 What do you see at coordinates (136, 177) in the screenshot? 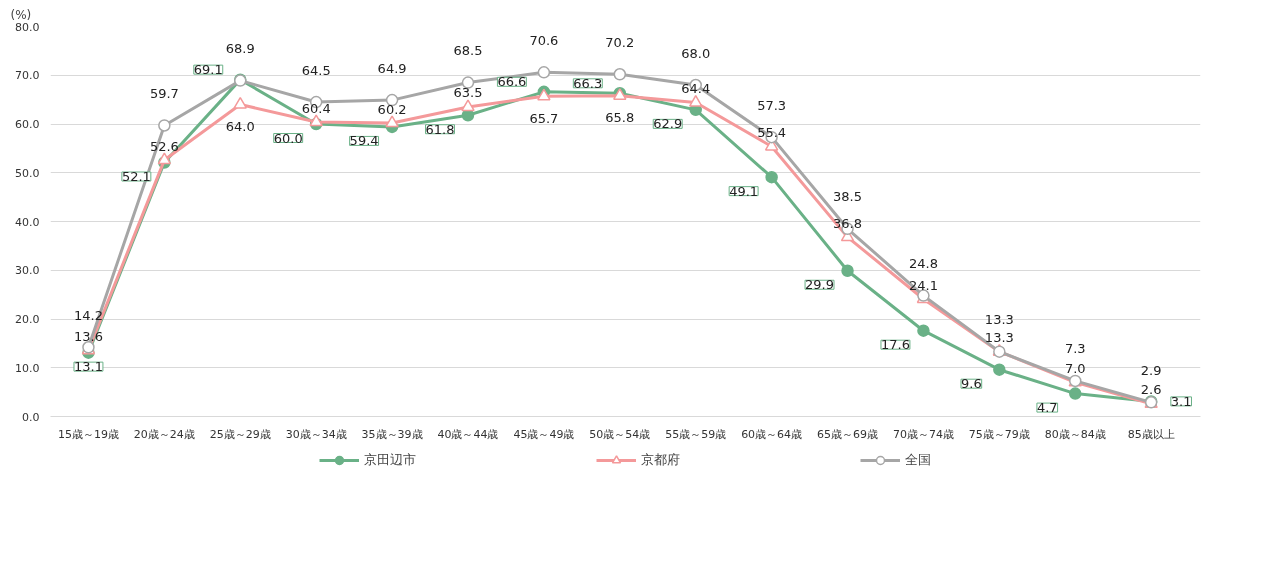
I see `data-label: 52.1` at bounding box center [136, 177].